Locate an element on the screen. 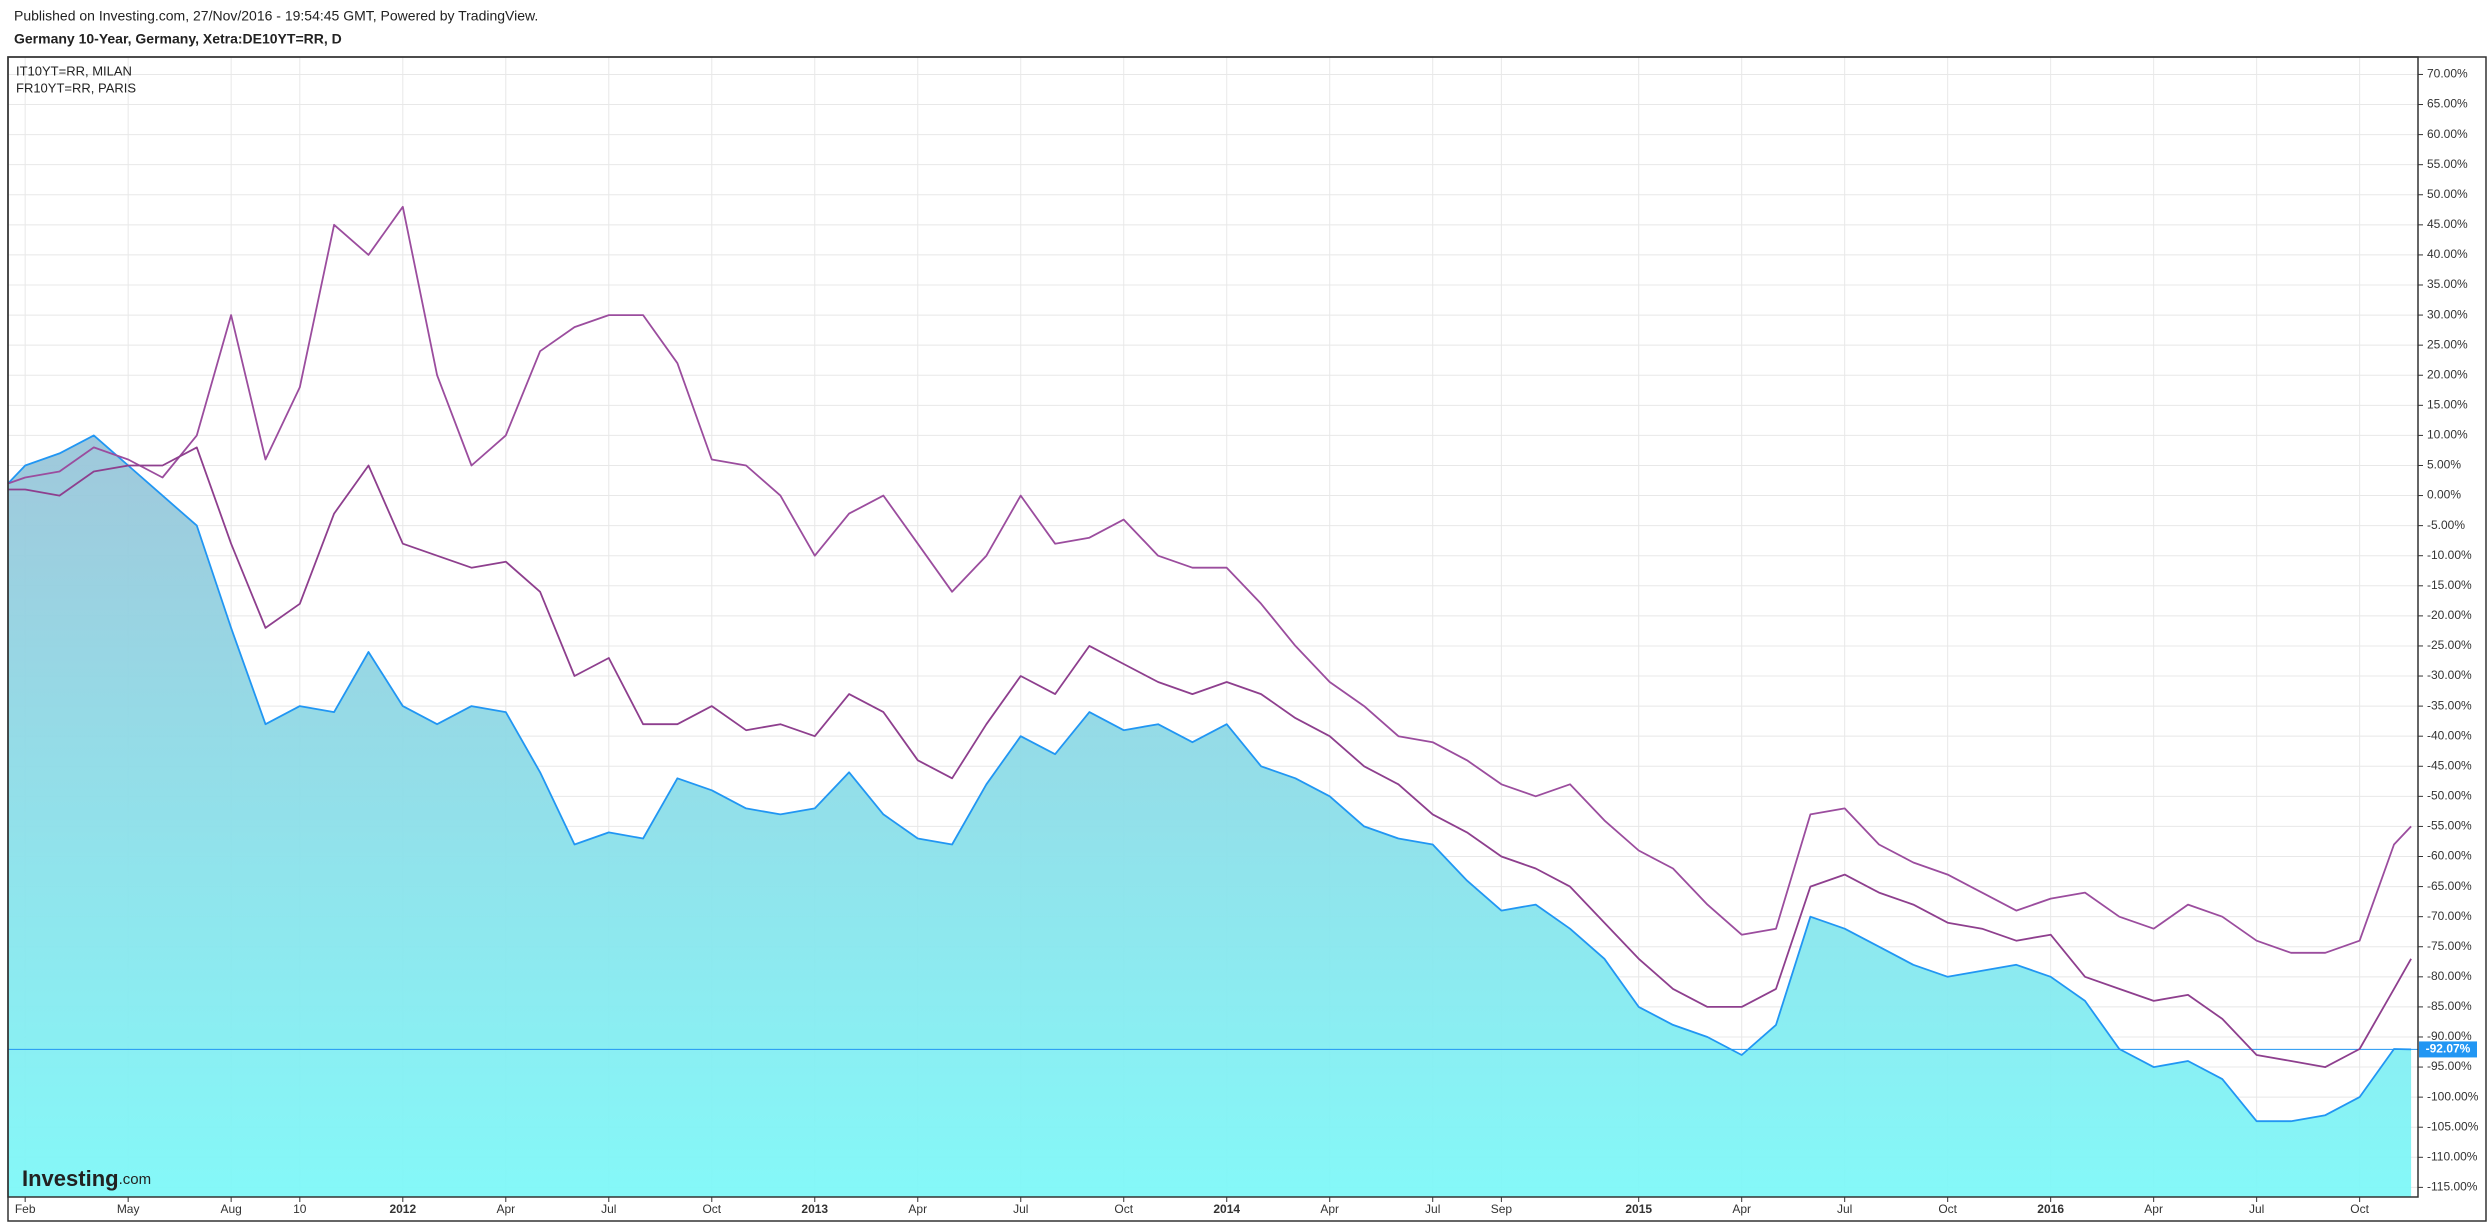 Image resolution: width=2487 pixels, height=1222 pixels. x-tick-label: 2012 is located at coordinates (402, 1209).